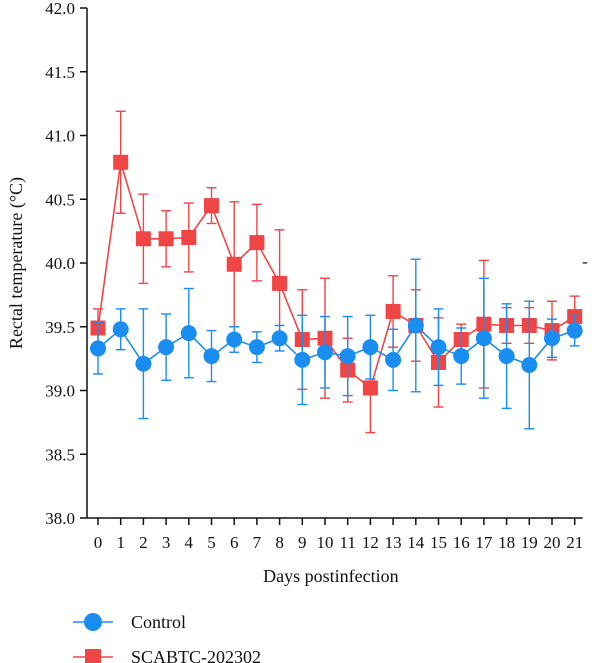 This screenshot has width=600, height=663. I want to click on x-tick-label: 4, so click(189, 542).